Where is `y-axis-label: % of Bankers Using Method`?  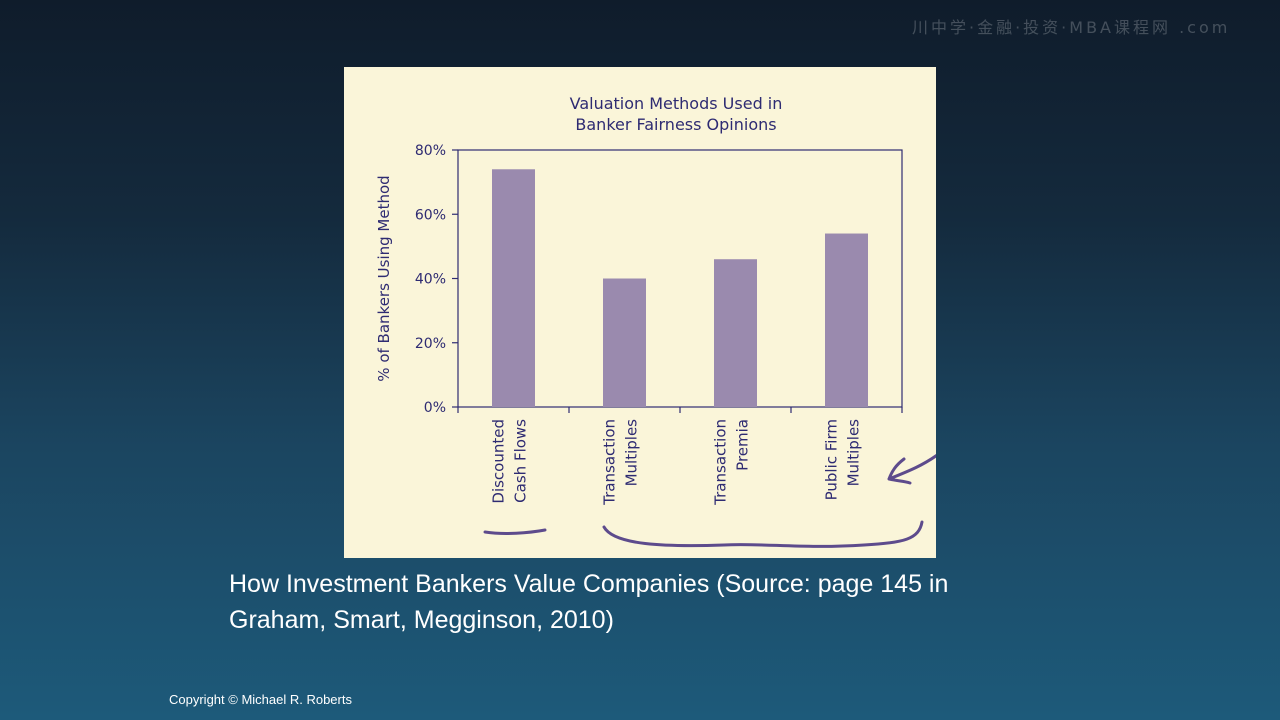
y-axis-label: % of Bankers Using Method is located at coordinates (384, 278).